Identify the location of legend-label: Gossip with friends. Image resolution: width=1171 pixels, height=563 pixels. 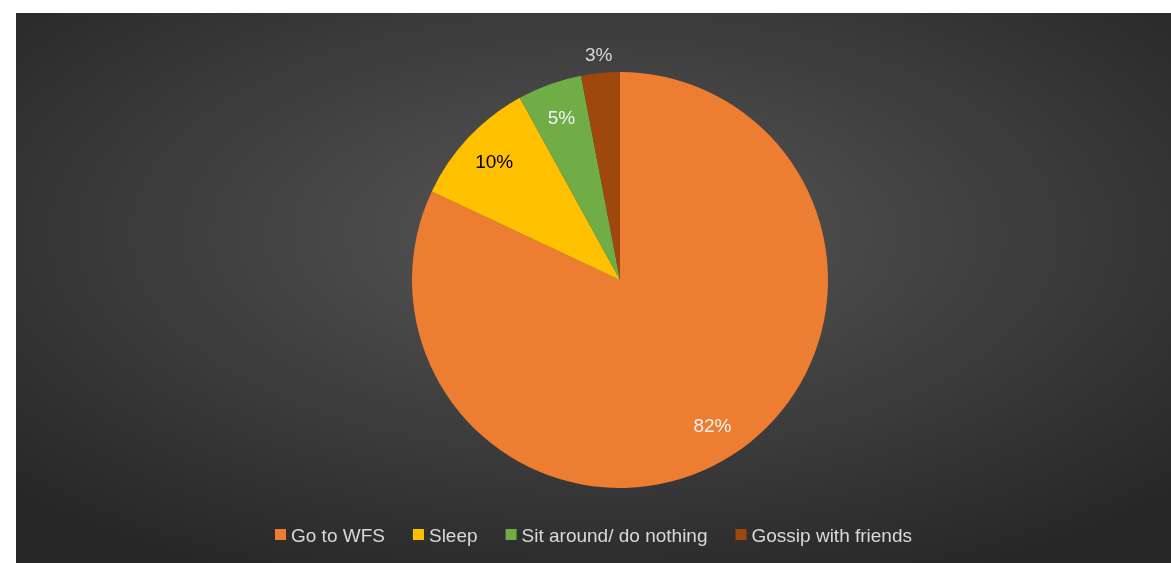
(832, 535).